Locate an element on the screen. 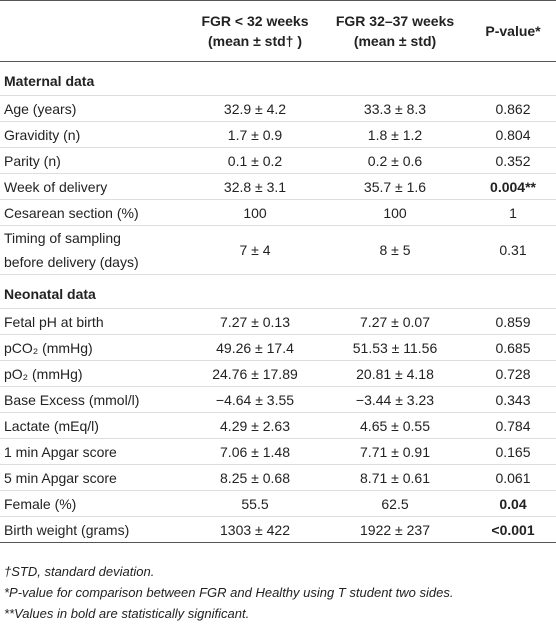 The image size is (556, 625). section-title: Neonatal data is located at coordinates (278, 291).